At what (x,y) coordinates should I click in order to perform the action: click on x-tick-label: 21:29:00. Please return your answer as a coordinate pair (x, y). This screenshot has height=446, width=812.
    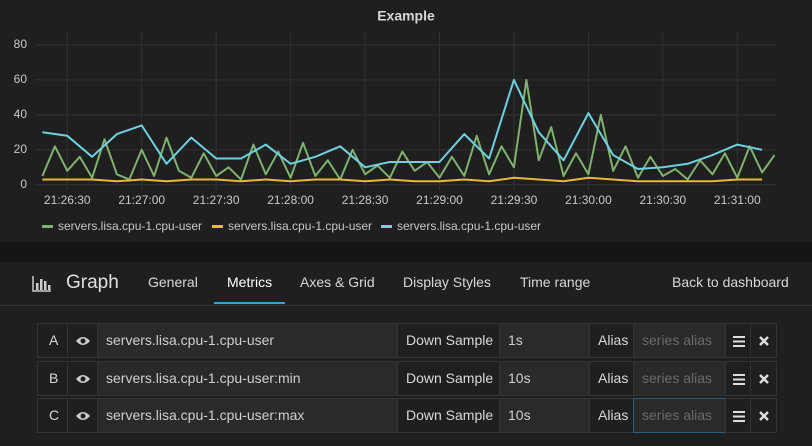
    Looking at the image, I should click on (439, 200).